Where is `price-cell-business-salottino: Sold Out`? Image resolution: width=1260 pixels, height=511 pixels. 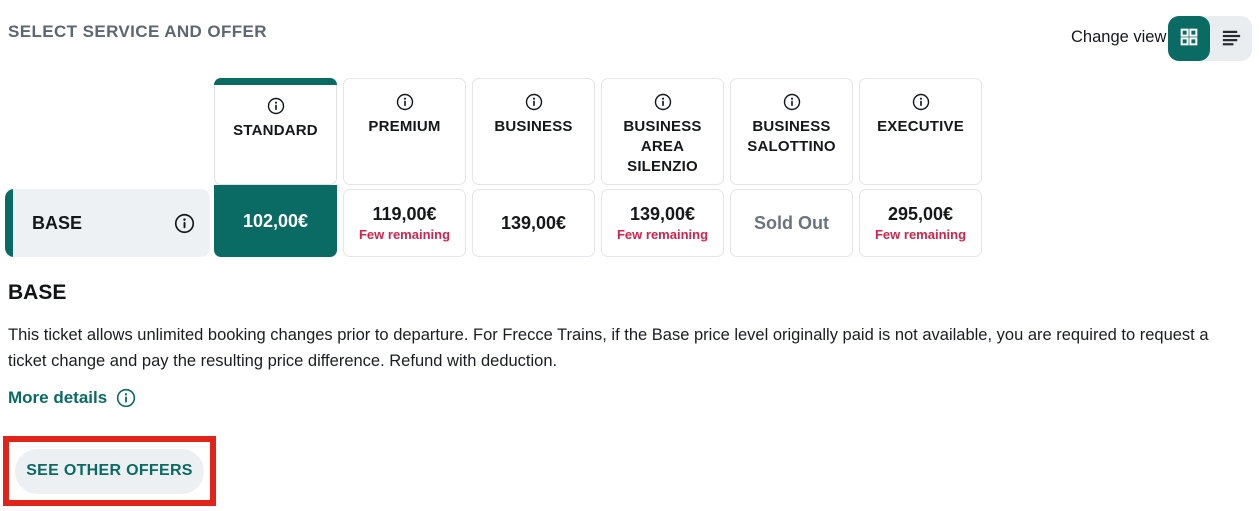 price-cell-business-salottino: Sold Out is located at coordinates (791, 223).